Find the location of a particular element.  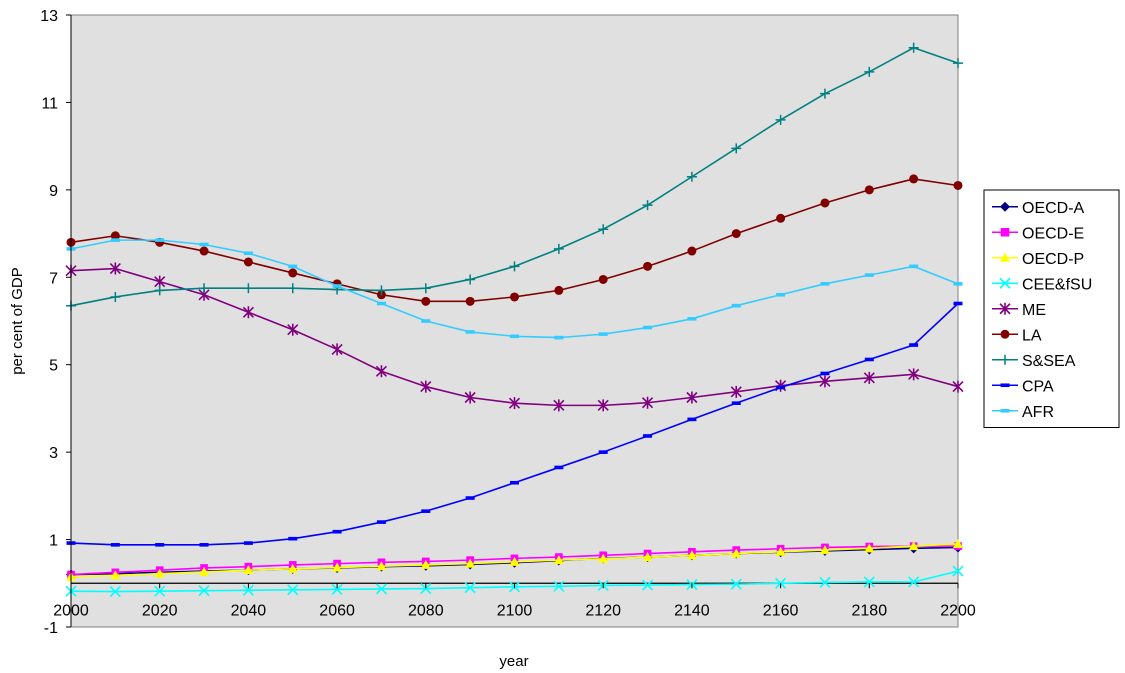

x-tick-label: 2040 is located at coordinates (249, 610).